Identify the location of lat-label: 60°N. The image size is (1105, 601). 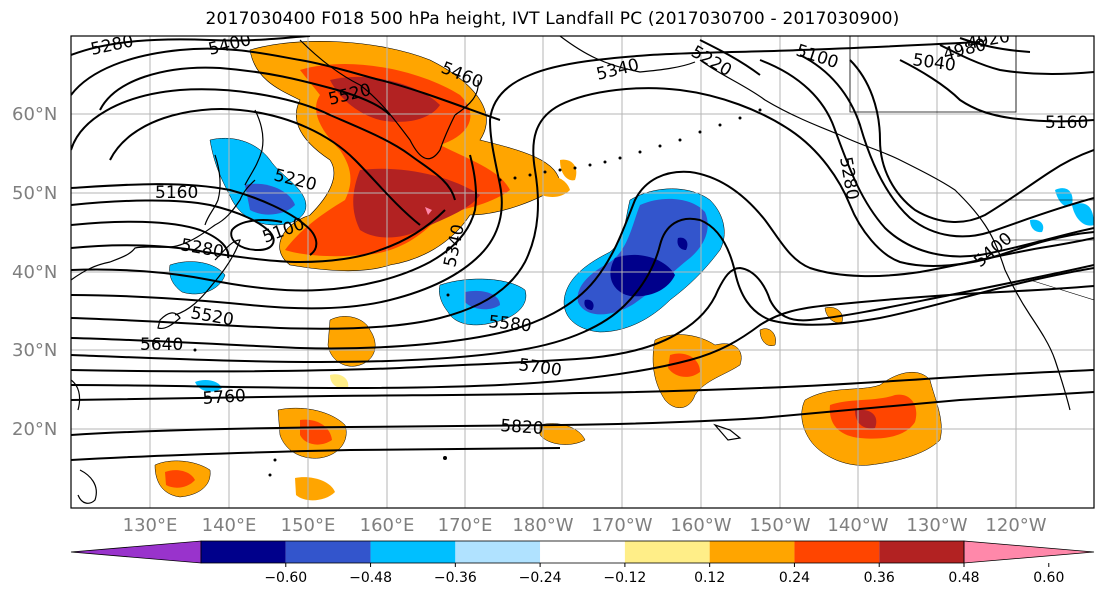
(34, 114).